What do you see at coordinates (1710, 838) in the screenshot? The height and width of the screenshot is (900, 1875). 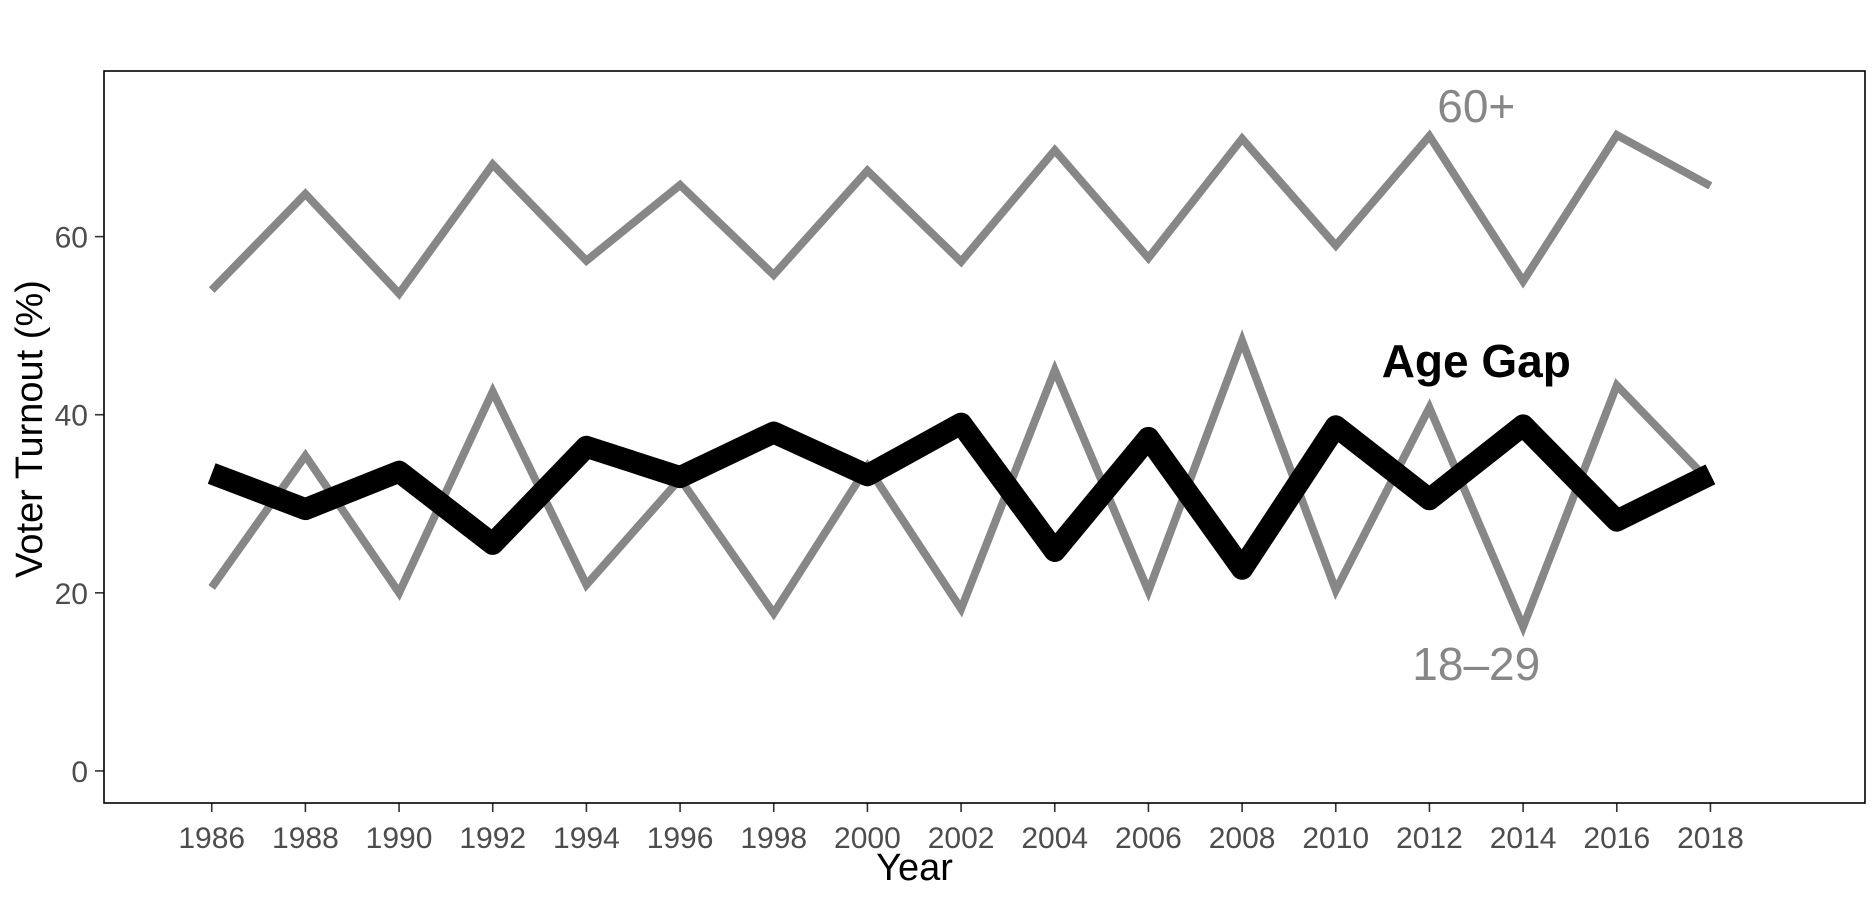 I see `x-tick-label: 2018` at bounding box center [1710, 838].